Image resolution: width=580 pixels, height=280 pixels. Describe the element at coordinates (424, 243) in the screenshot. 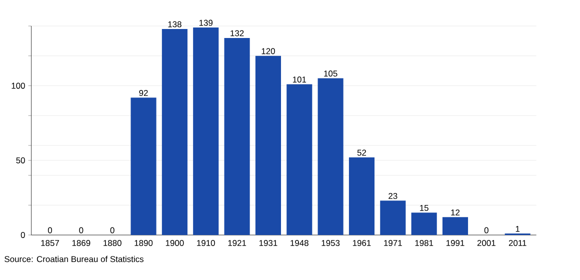

I see `x-tick-label: 1981` at that location.